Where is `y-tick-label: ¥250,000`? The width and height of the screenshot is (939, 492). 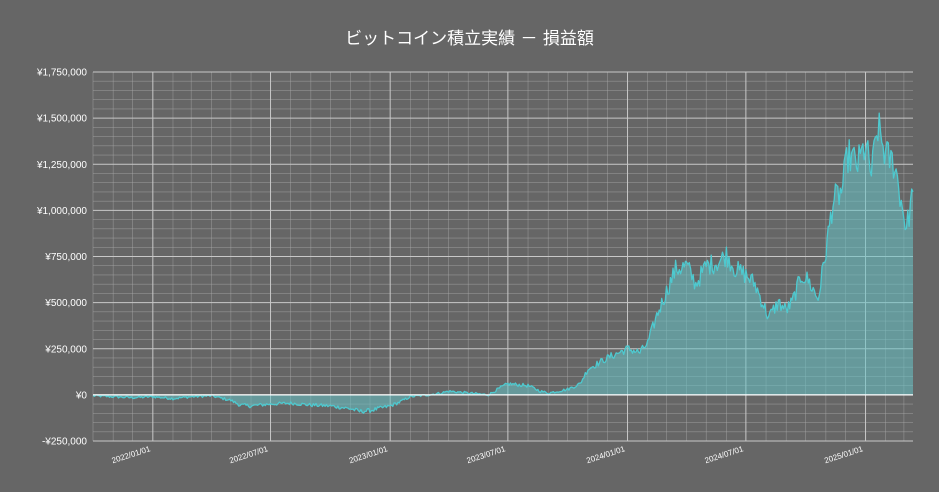
y-tick-label: ¥250,000 is located at coordinates (65, 349).